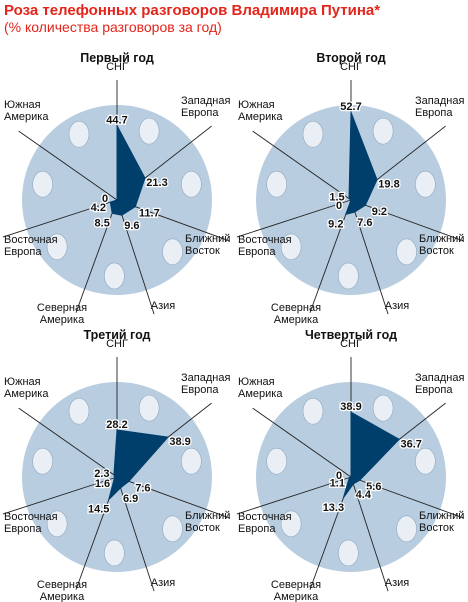  Describe the element at coordinates (373, 487) in the screenshot. I see `value-label: 5.6` at that location.